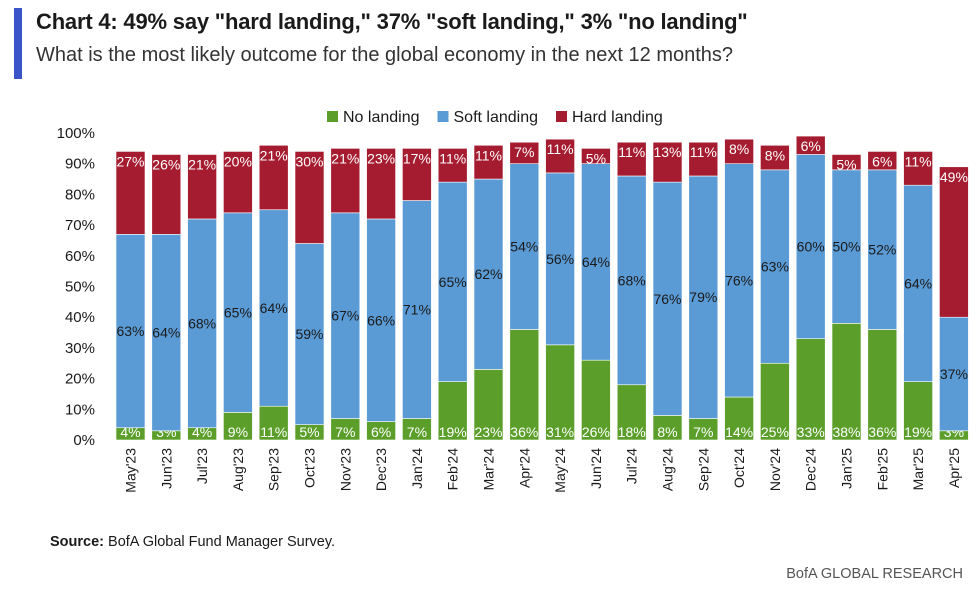 Image resolution: width=980 pixels, height=591 pixels. I want to click on data-label: 31%, so click(560, 432).